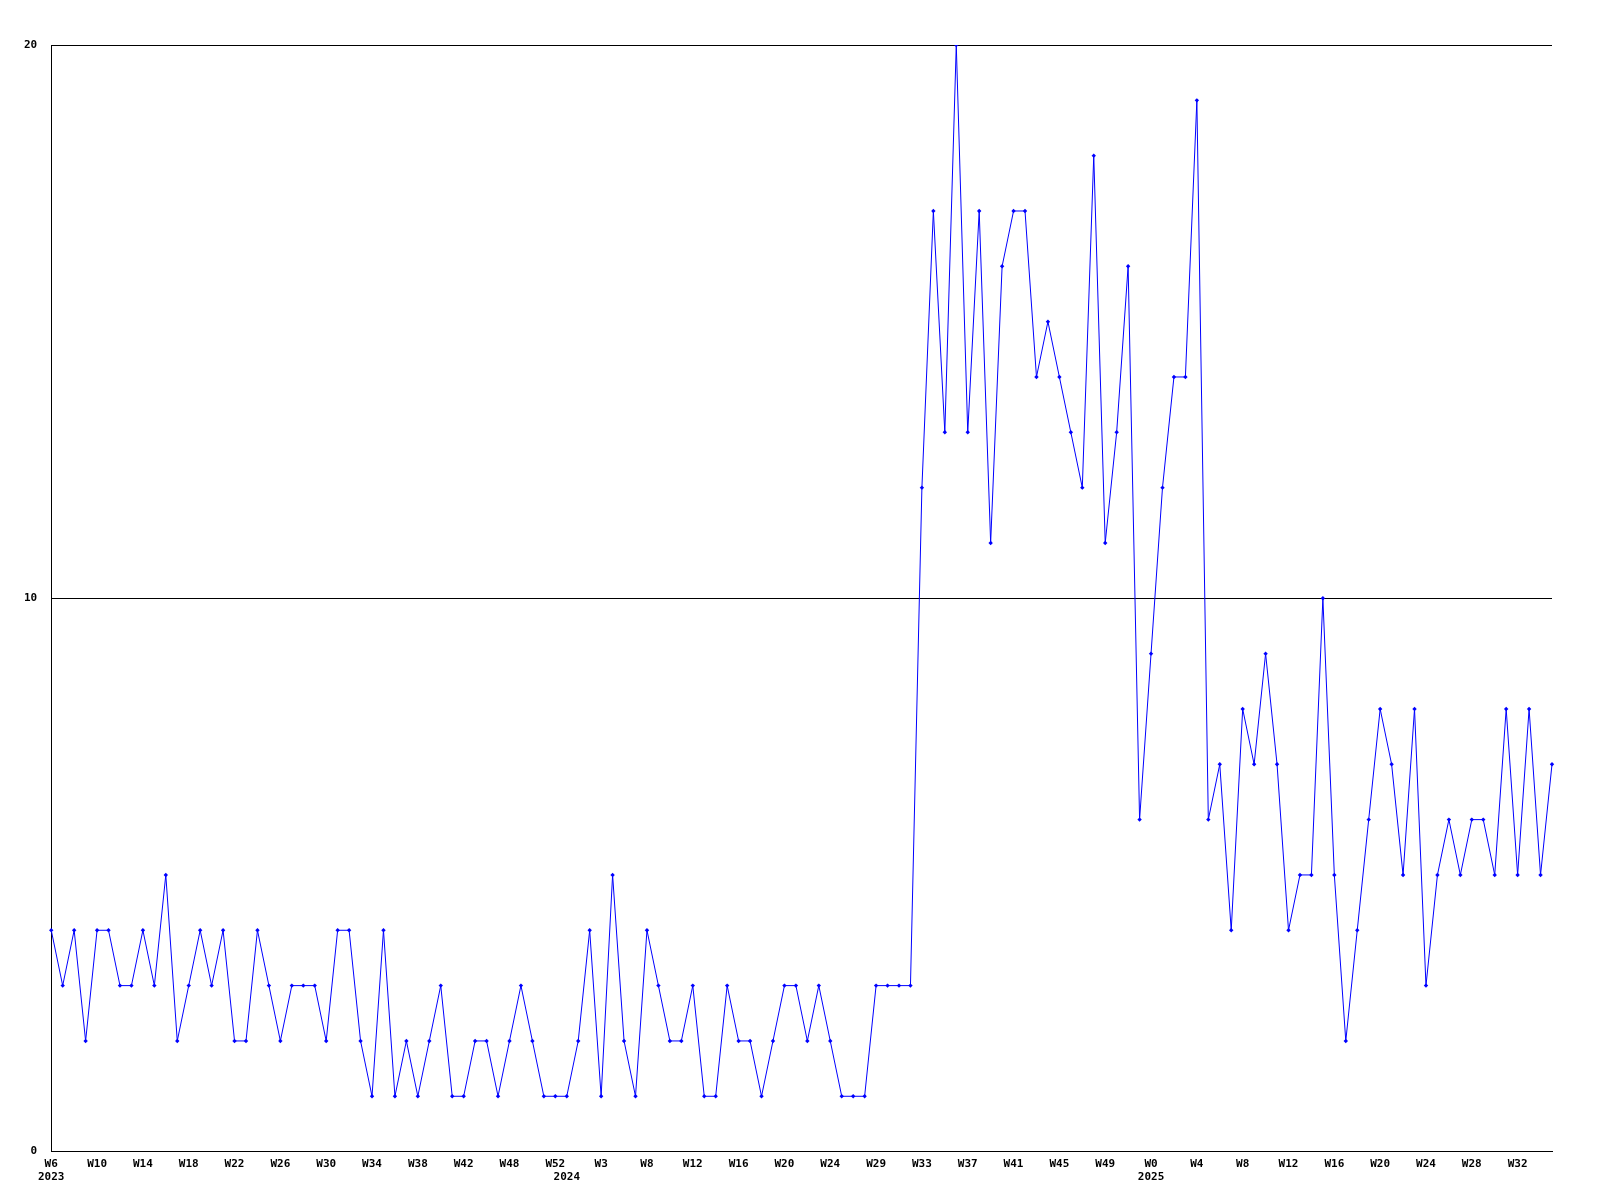  I want to click on x-tick-label: W10, so click(97, 1164).